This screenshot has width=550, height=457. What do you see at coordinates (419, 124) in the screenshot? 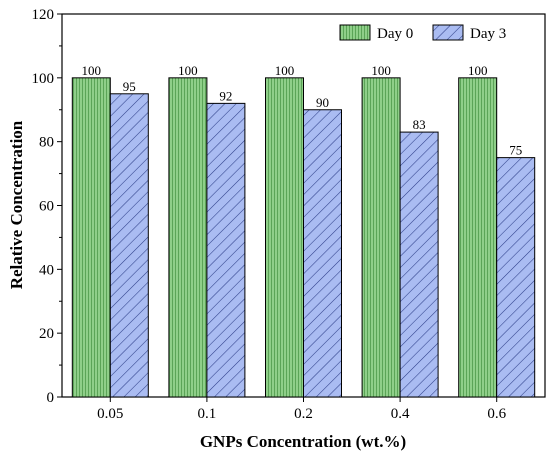
I see `data-label: 83` at bounding box center [419, 124].